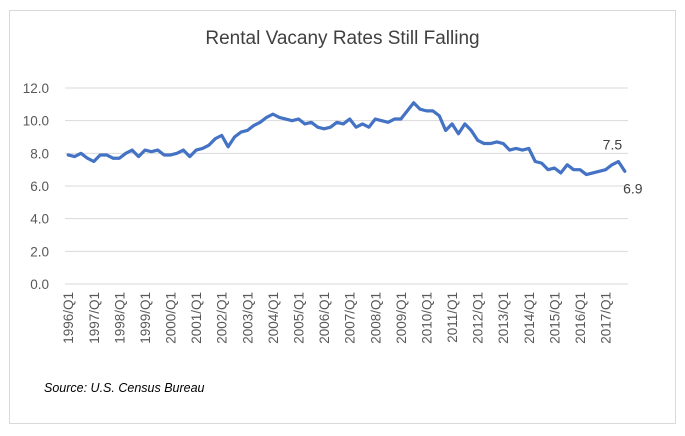 This screenshot has width=685, height=436. What do you see at coordinates (36, 121) in the screenshot?
I see `y-tick-label: 10.0` at bounding box center [36, 121].